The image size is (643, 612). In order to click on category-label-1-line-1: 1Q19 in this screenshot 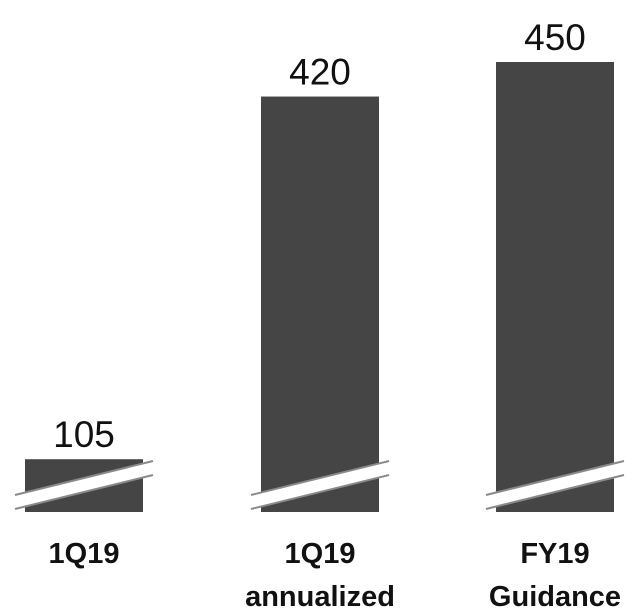, I will do `click(84, 554)`.